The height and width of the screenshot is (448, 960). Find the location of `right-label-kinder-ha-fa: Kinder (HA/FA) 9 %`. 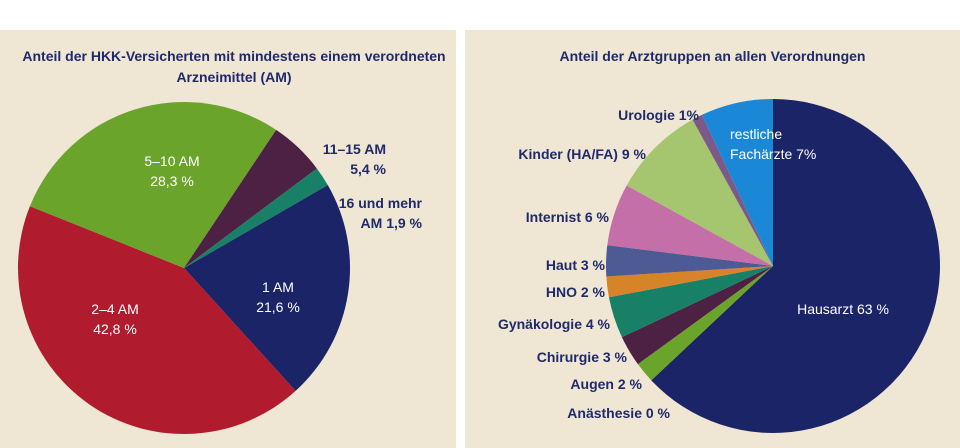

right-label-kinder-ha-fa: Kinder (HA/FA) 9 % is located at coordinates (582, 154).